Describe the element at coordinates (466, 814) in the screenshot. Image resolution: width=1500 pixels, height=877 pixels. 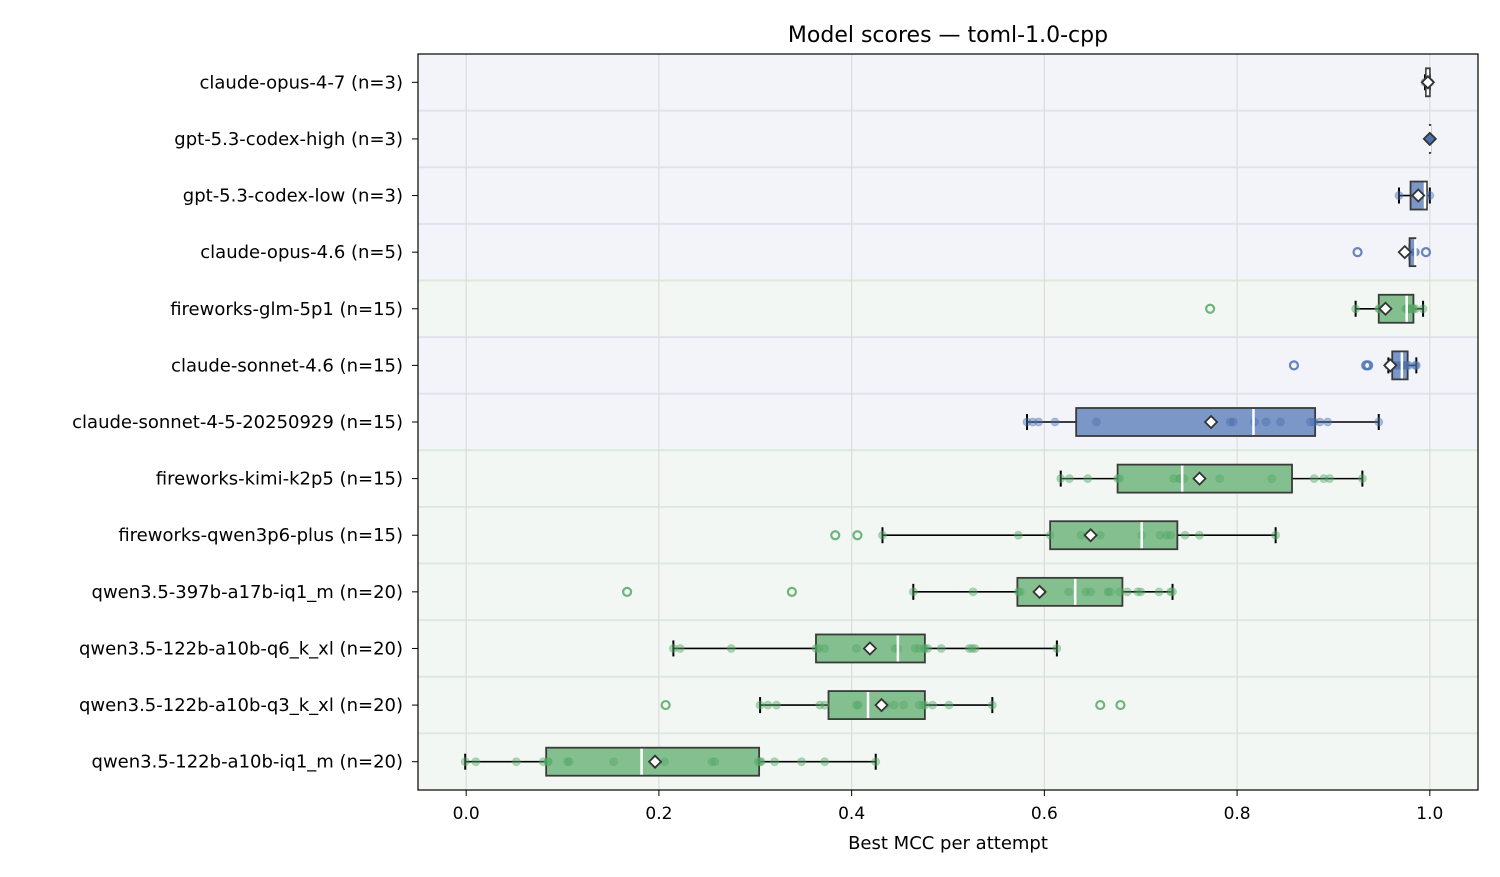
I see `x-tick-label: 0.0` at that location.